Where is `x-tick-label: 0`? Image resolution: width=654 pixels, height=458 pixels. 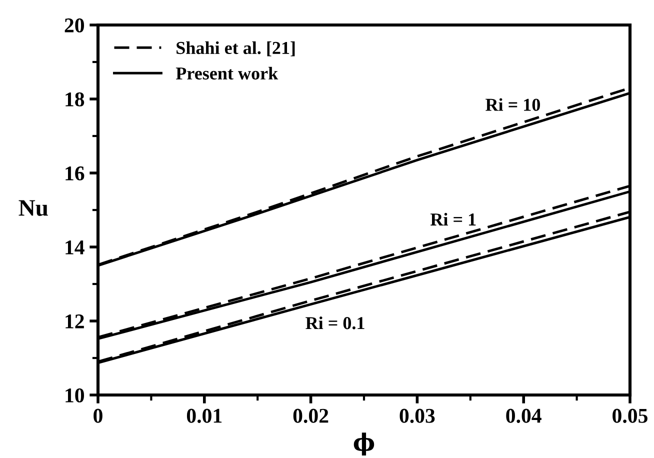
x-tick-label: 0 is located at coordinates (98, 415).